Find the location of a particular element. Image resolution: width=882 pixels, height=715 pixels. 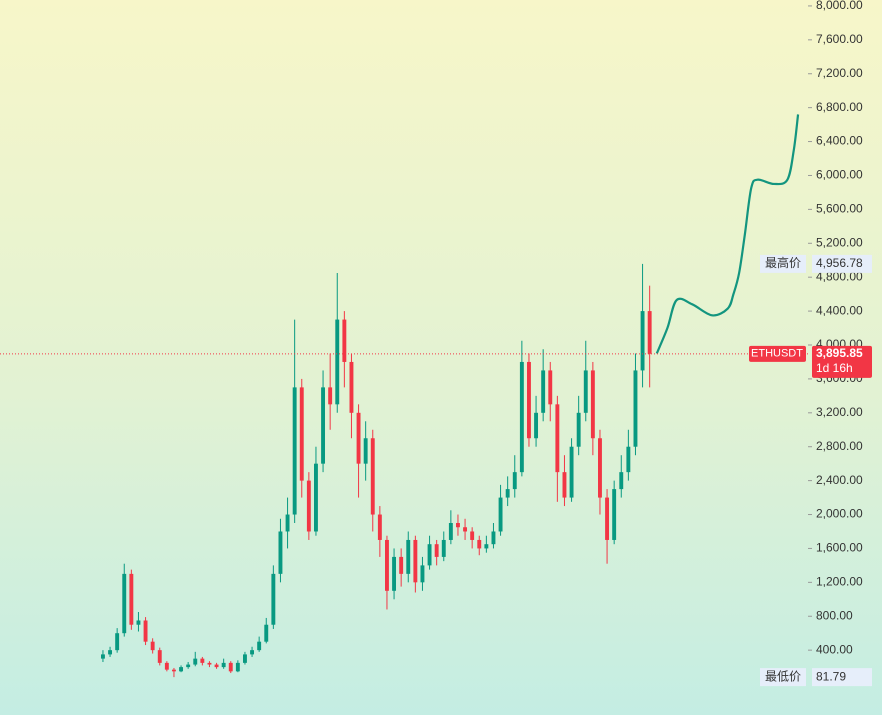

low-marker-value: 81.79 is located at coordinates (831, 676).